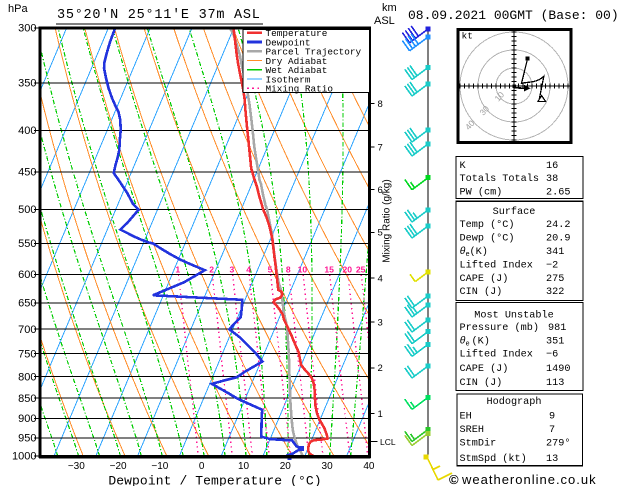  I want to click on svg-text: 900, so click(27, 419).